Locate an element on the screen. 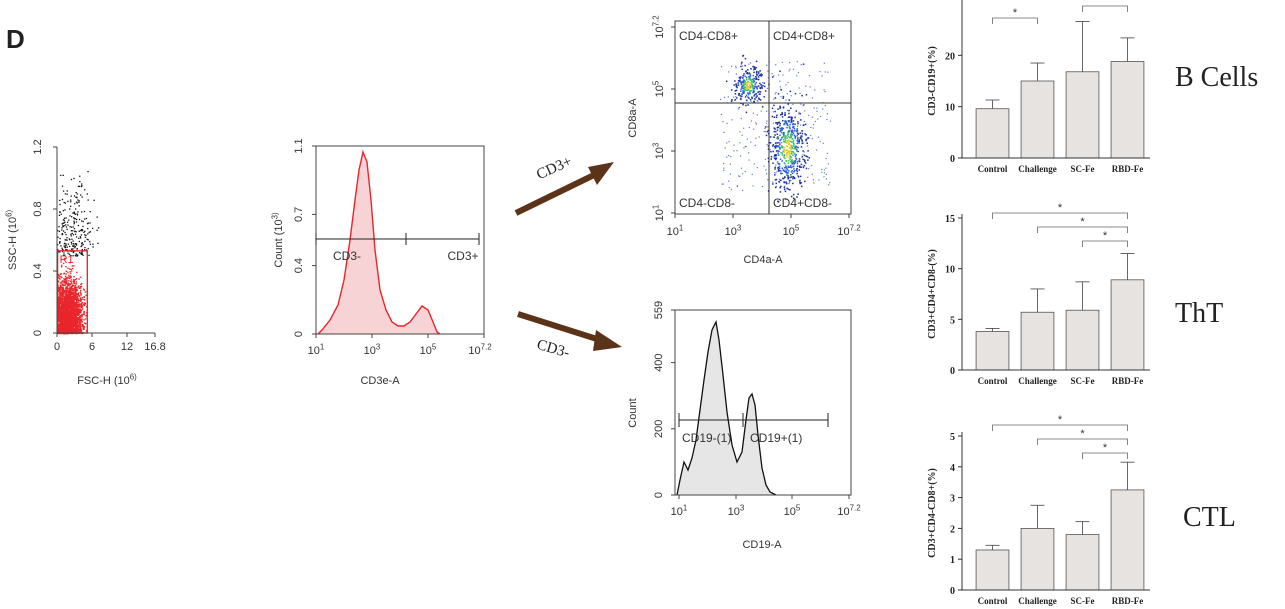  bar is located at coordinates (1082, 562).